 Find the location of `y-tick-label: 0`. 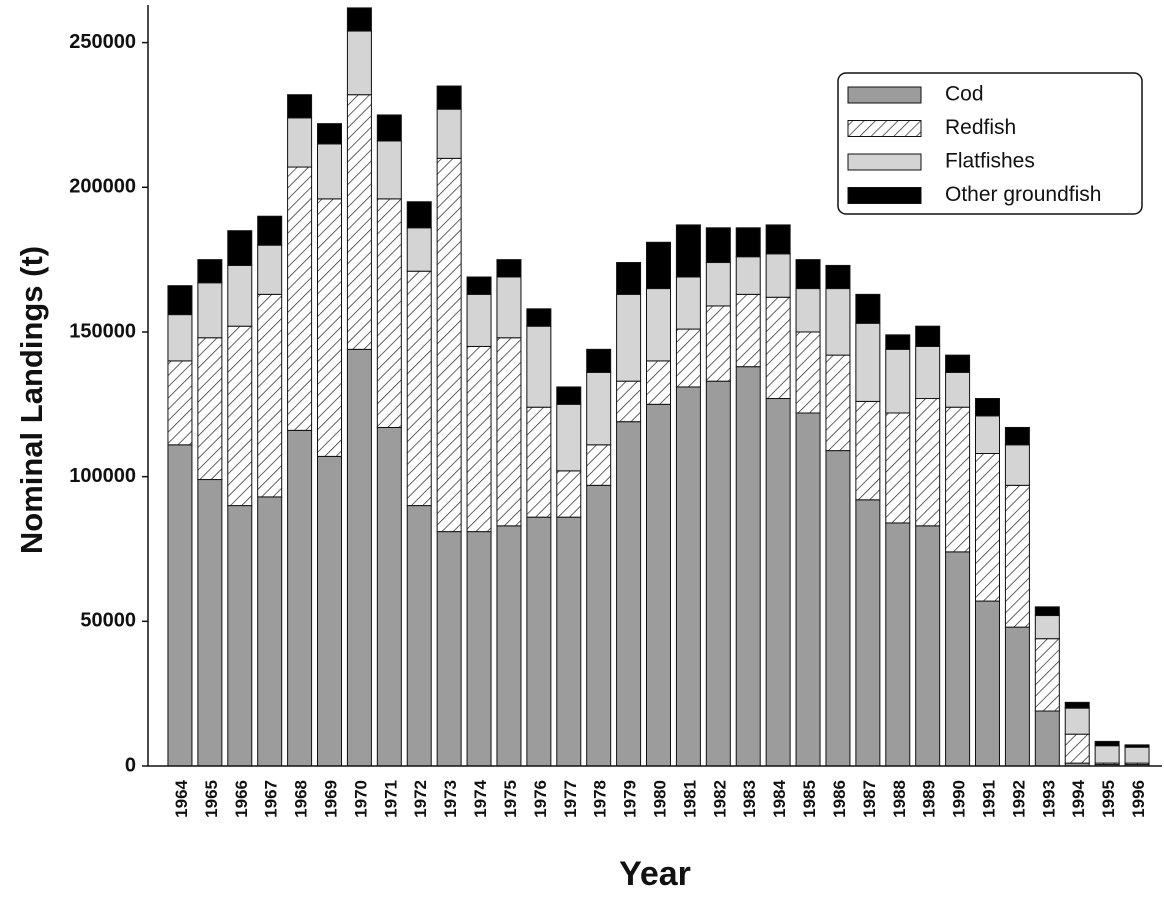

y-tick-label: 0 is located at coordinates (130, 765).